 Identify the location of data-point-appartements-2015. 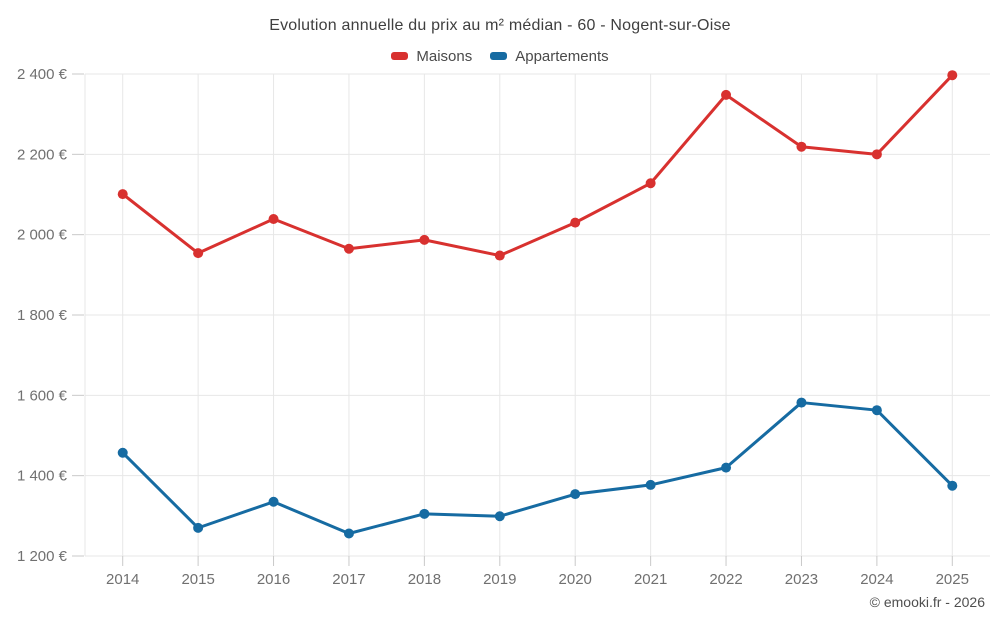
(198, 527).